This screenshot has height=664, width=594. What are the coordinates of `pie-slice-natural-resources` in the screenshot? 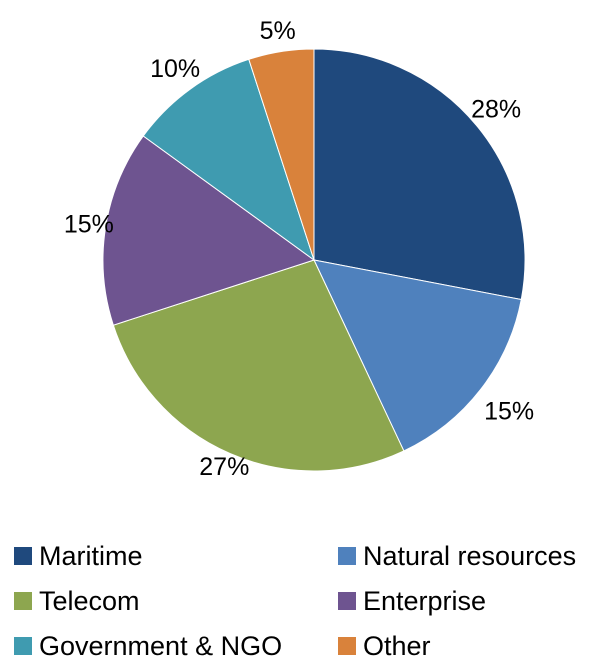 It's located at (417, 355).